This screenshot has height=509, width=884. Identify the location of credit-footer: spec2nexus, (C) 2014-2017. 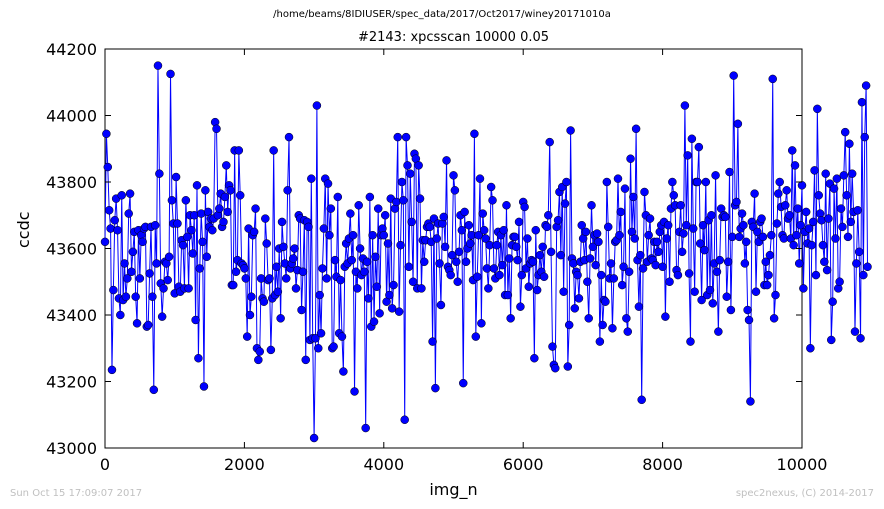
(804, 493).